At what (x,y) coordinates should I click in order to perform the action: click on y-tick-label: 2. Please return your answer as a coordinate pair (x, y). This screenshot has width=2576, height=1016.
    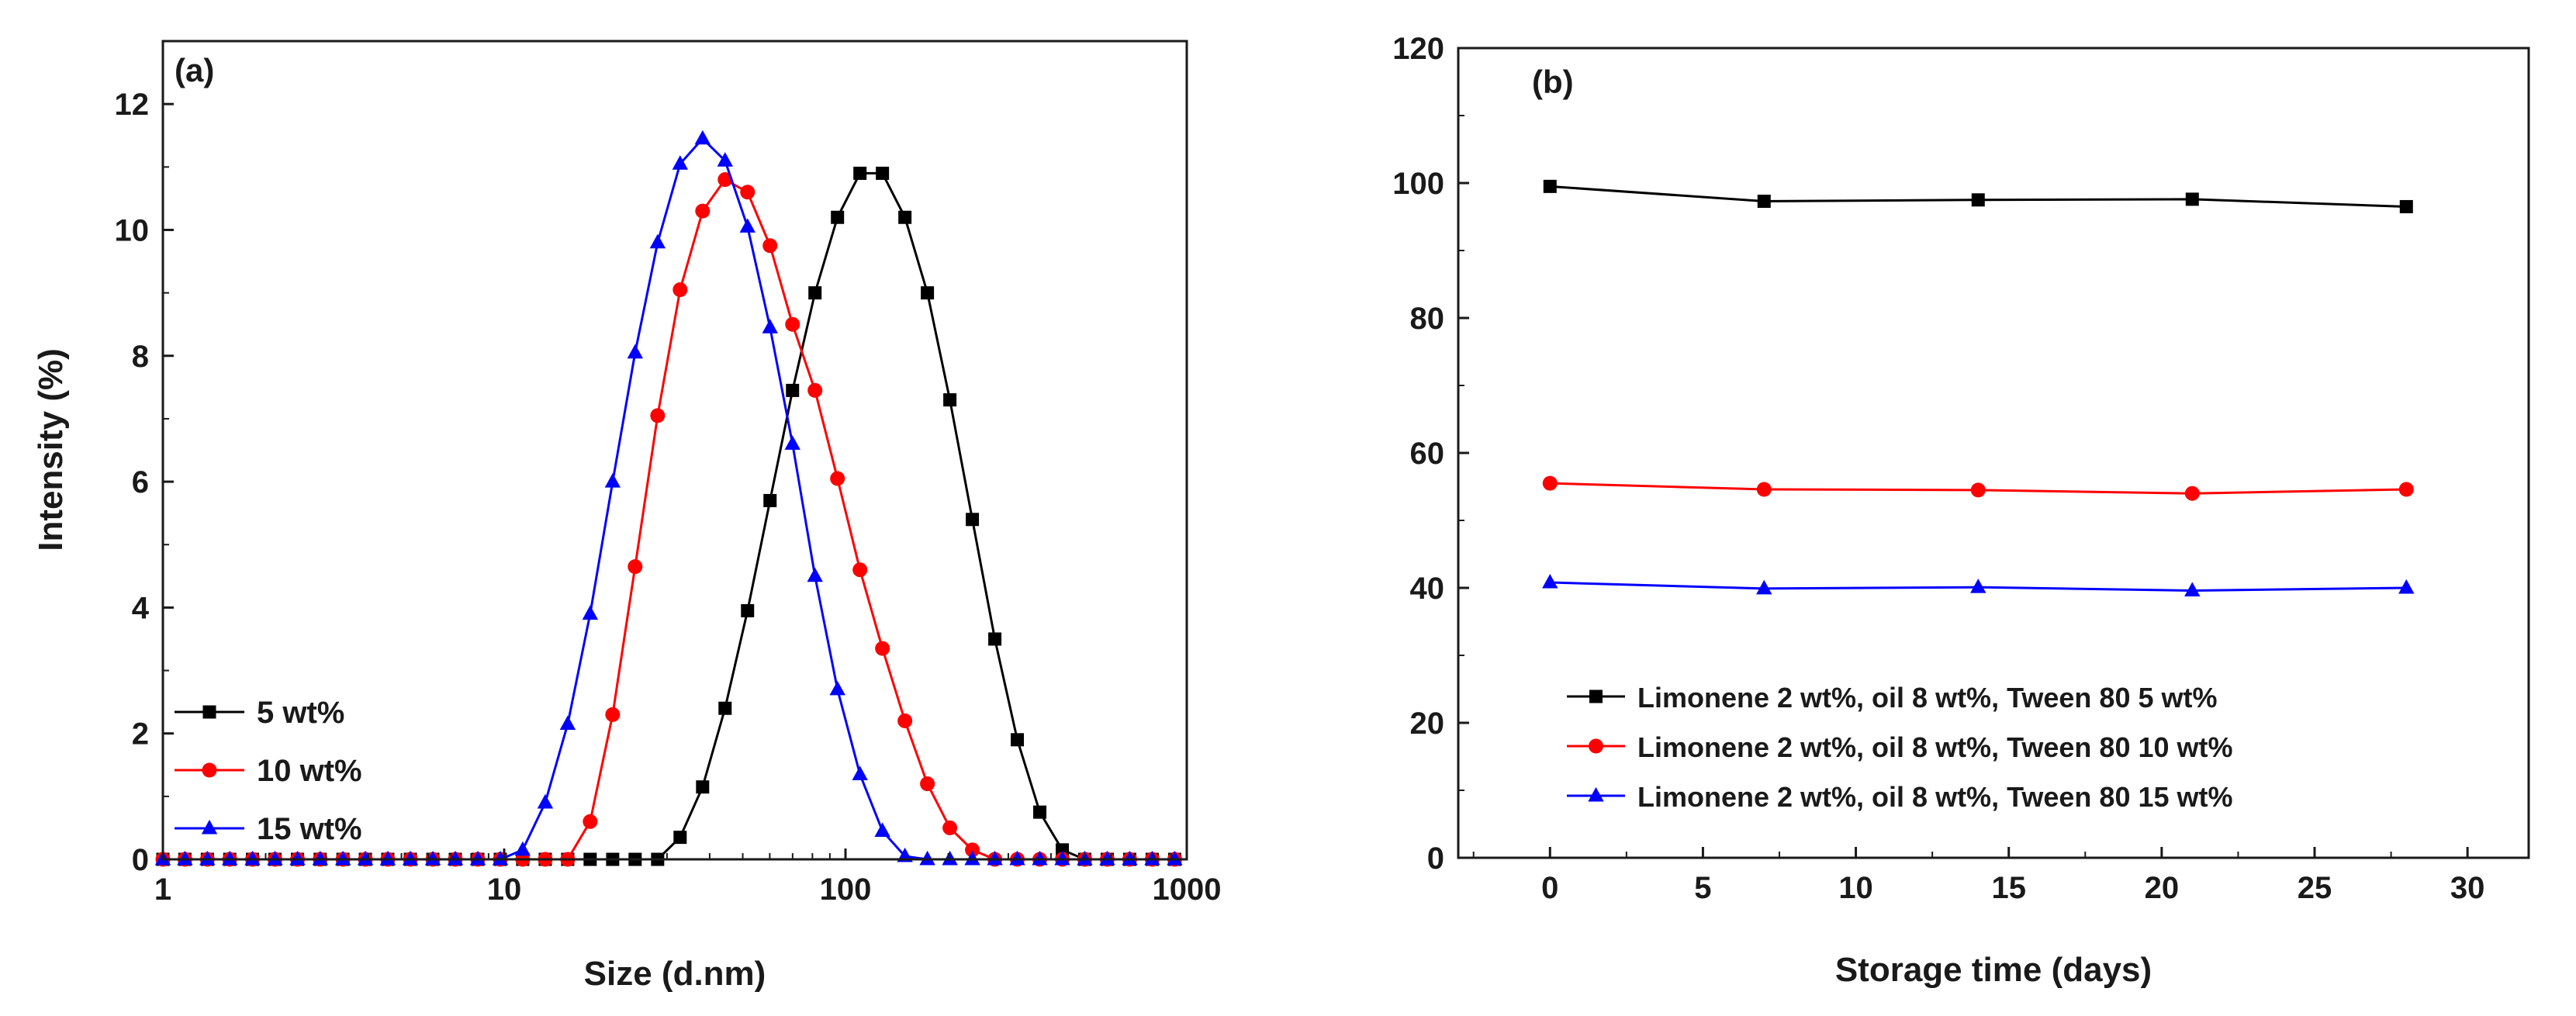
    Looking at the image, I should click on (140, 734).